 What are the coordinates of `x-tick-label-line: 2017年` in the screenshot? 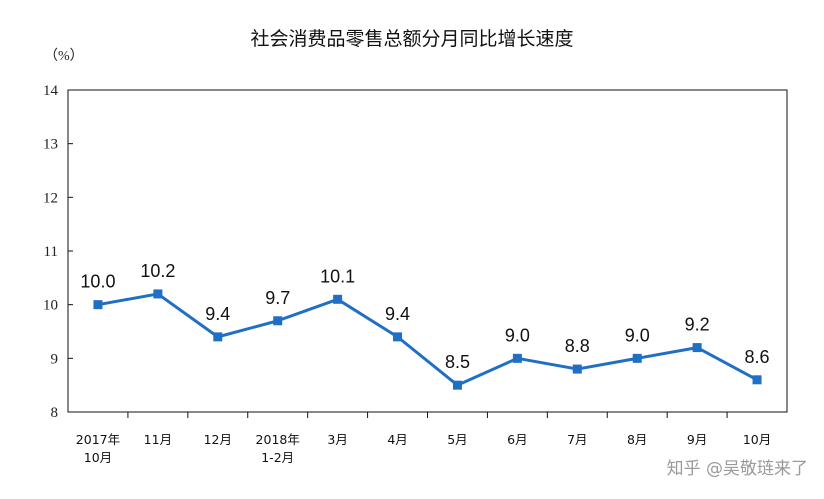 It's located at (98, 439).